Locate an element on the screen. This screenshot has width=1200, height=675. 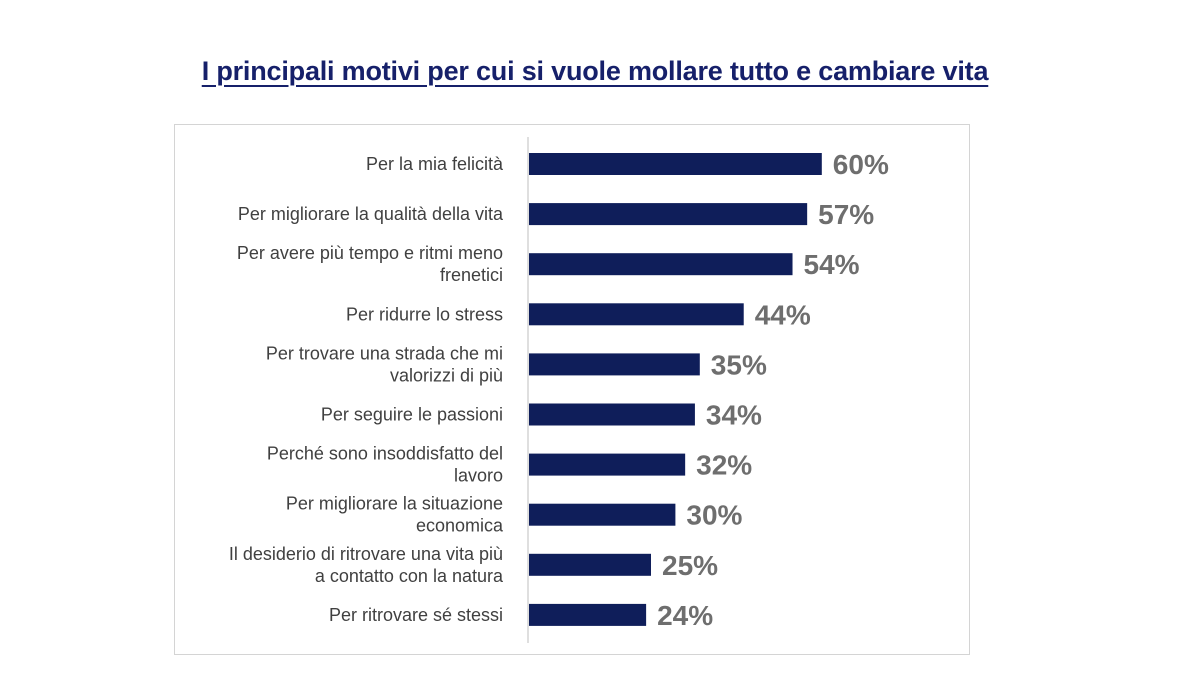
value-label: 30% is located at coordinates (714, 515).